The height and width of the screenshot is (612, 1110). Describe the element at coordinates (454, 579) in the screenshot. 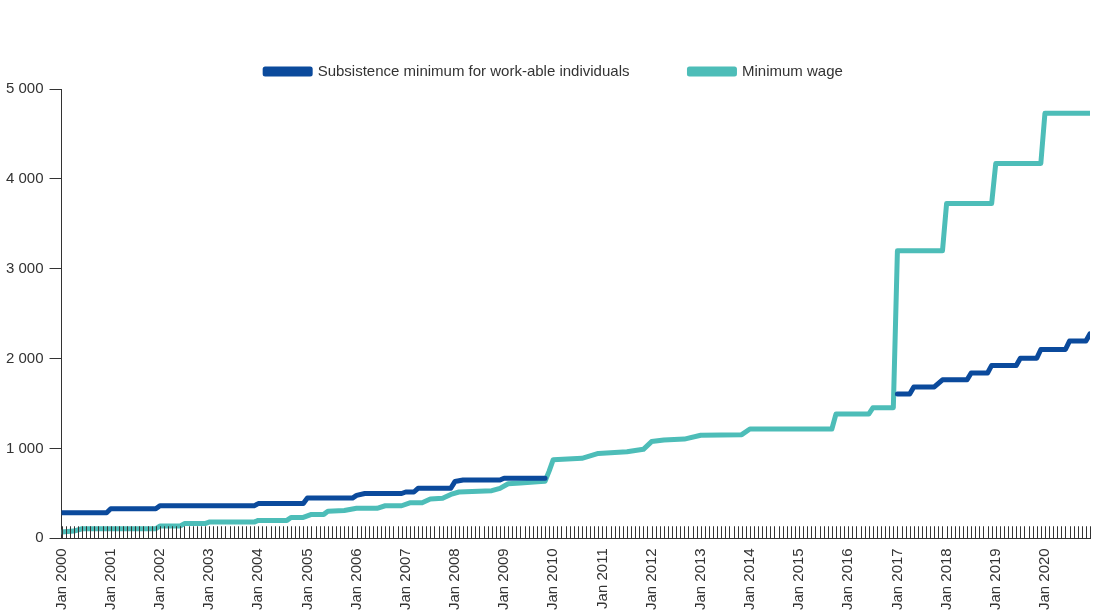

I see `x-tick-label: Jan 2008` at that location.